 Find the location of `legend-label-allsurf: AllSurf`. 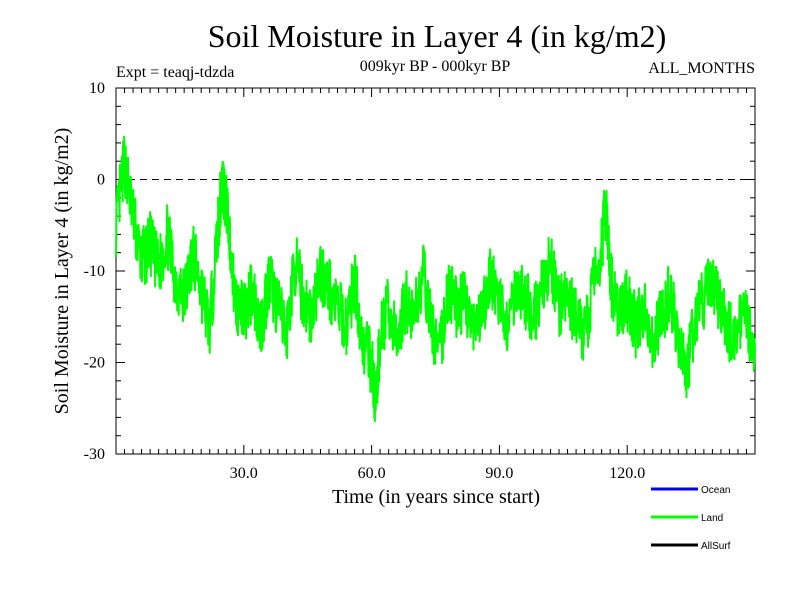

legend-label-allsurf: AllSurf is located at coordinates (716, 546).